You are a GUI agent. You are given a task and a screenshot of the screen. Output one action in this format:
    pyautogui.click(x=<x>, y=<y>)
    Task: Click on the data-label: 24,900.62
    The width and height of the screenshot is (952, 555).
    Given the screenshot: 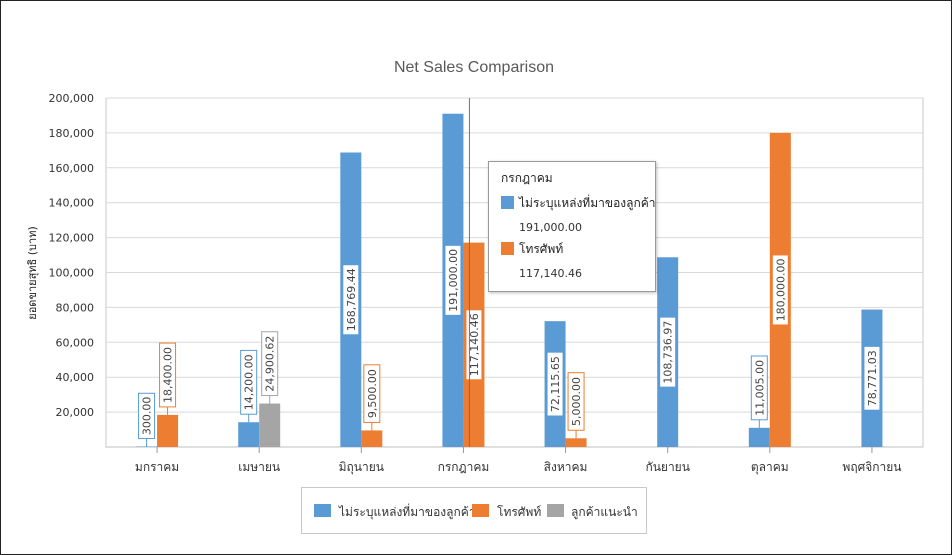 What is the action you would take?
    pyautogui.click(x=270, y=364)
    